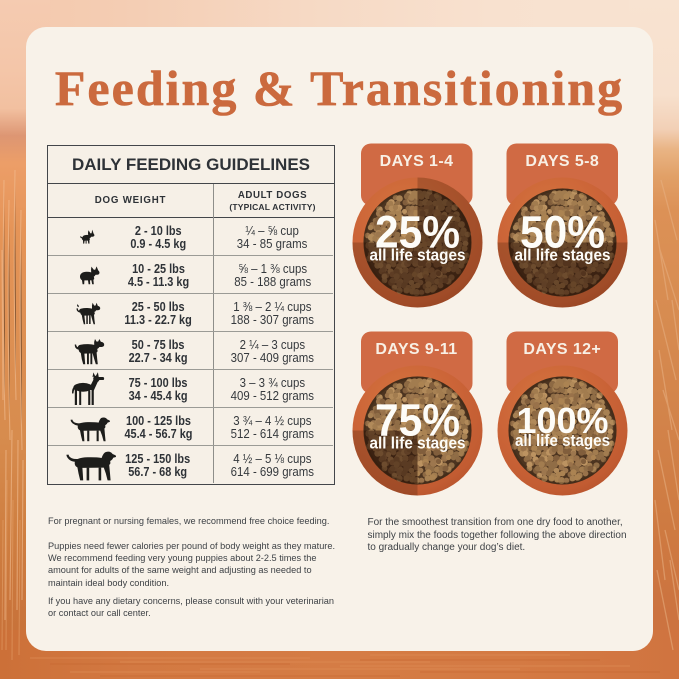  I want to click on svg-text: 100%, so click(563, 420).